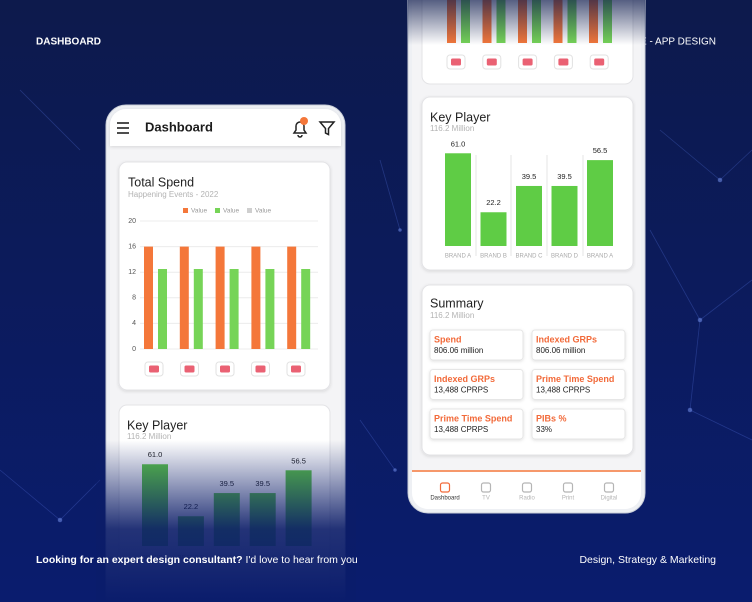 This screenshot has height=602, width=752. What do you see at coordinates (565, 257) in the screenshot?
I see `category-label: BRAND D` at bounding box center [565, 257].